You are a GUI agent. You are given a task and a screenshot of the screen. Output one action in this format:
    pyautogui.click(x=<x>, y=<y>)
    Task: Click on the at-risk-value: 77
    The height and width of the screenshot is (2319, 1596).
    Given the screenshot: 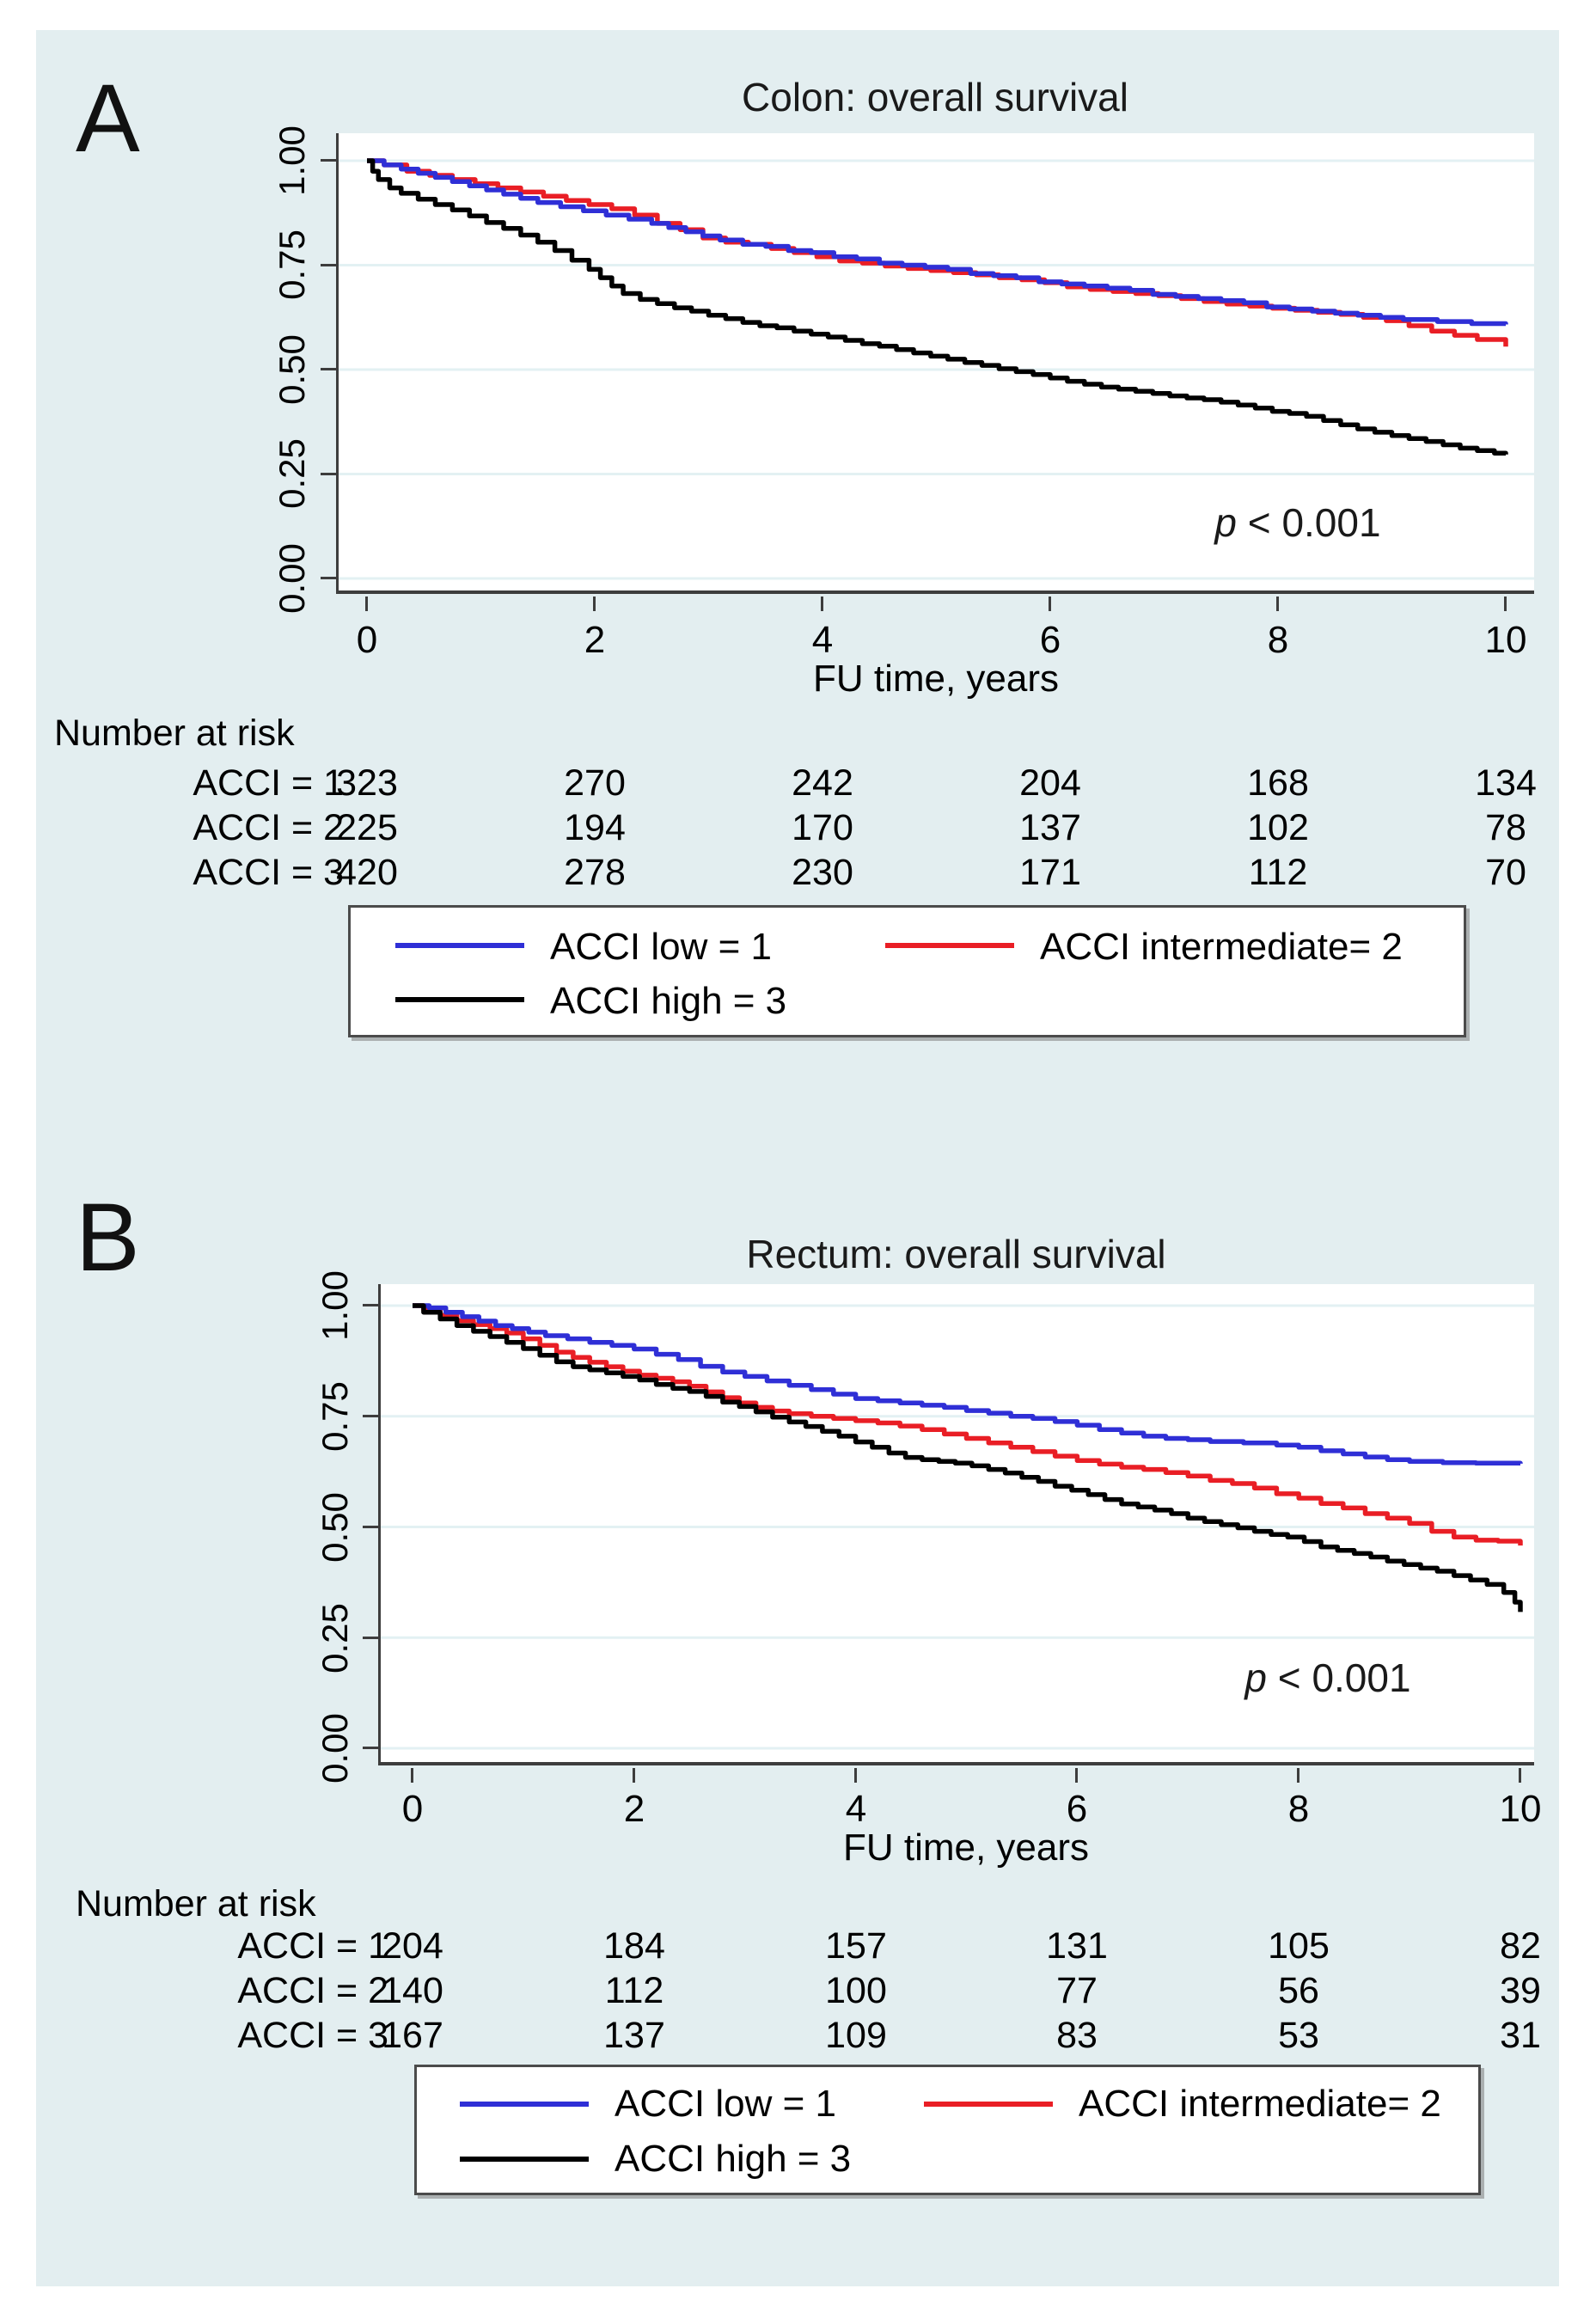 What is the action you would take?
    pyautogui.click(x=1077, y=1991)
    